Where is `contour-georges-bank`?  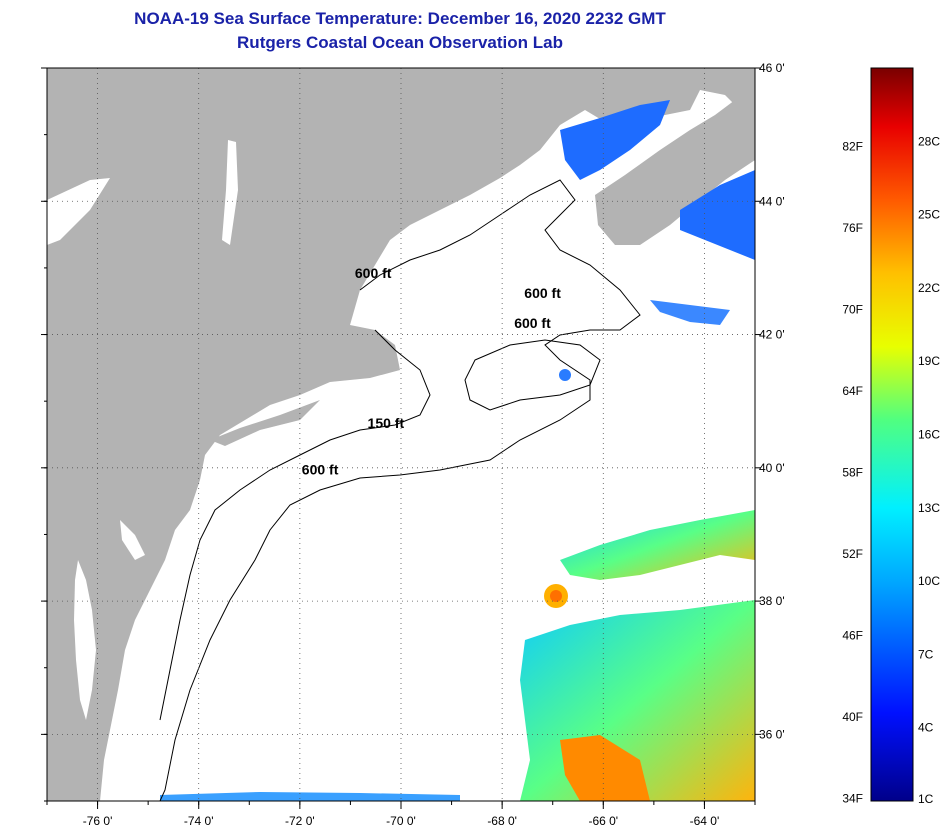
contour-georges-bank is located at coordinates (532, 375).